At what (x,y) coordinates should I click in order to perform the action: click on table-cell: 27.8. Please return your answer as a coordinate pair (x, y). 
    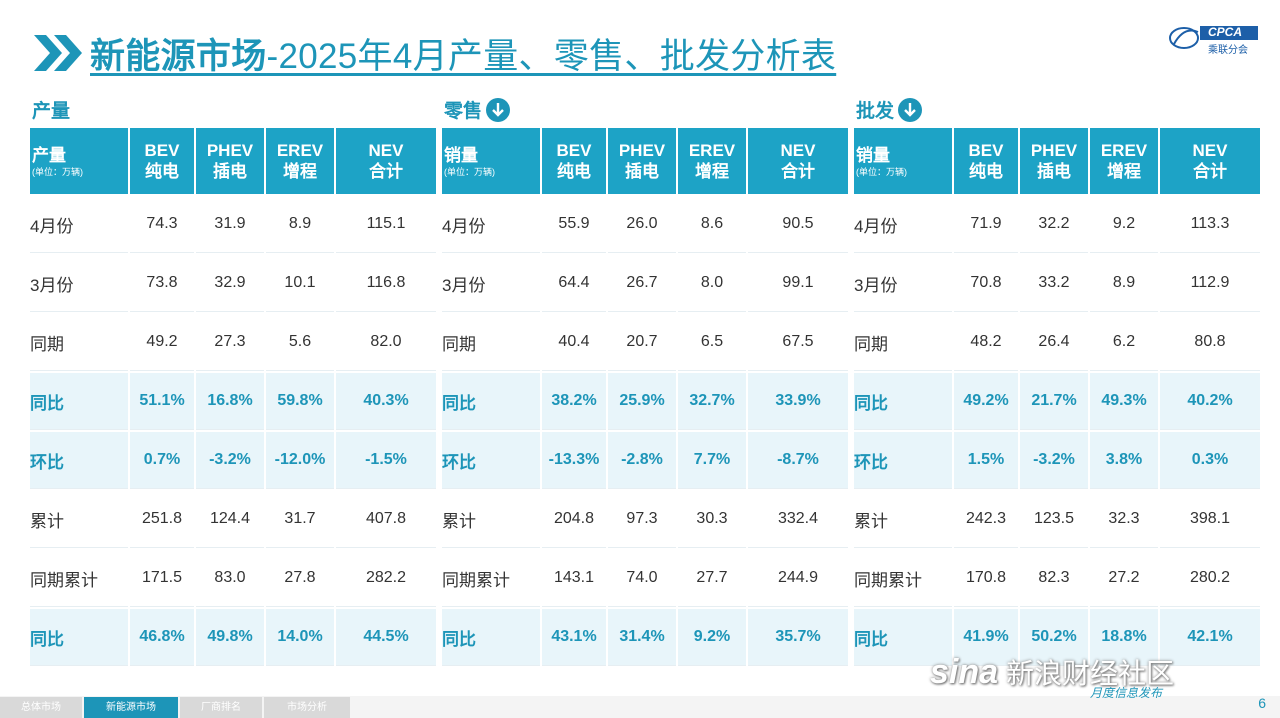
    Looking at the image, I should click on (300, 578).